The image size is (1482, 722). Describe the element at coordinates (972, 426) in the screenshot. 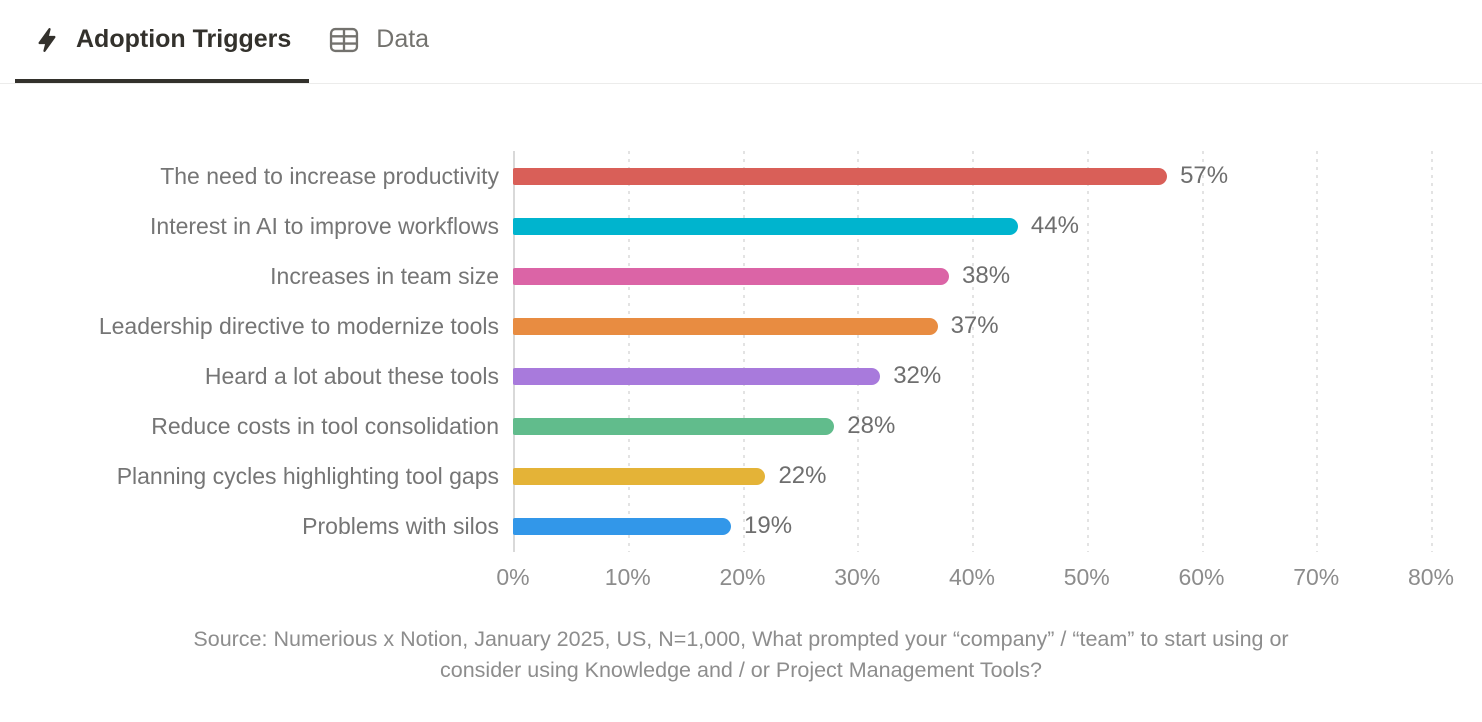

I see `bar-area: 28%` at that location.